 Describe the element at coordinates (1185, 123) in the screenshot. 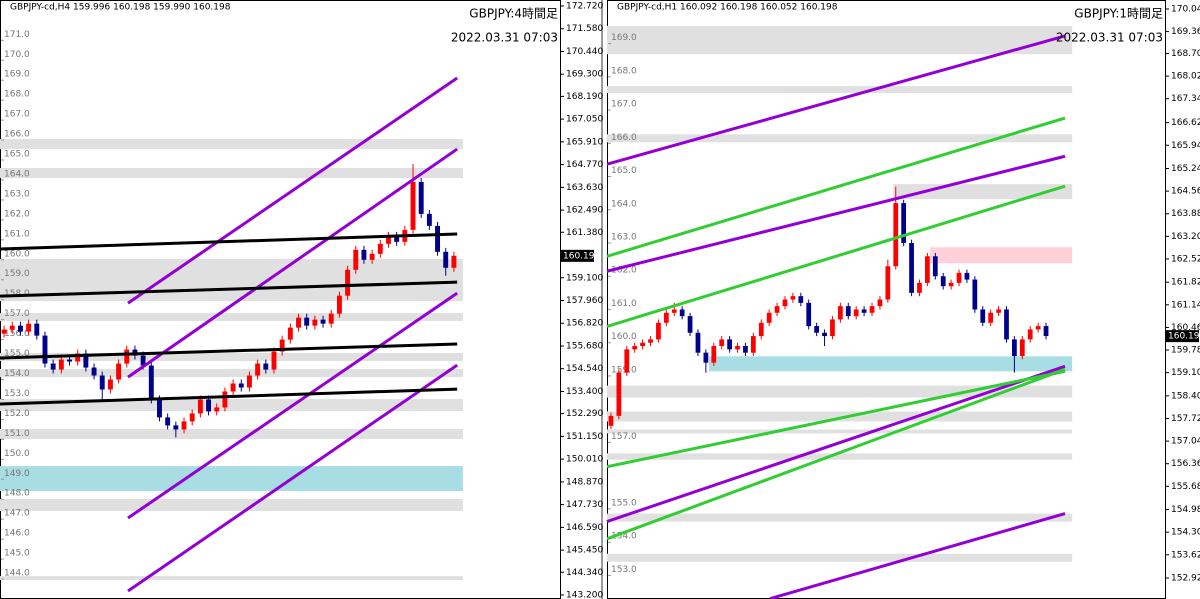

I see `y-tick-label: 166.620` at that location.